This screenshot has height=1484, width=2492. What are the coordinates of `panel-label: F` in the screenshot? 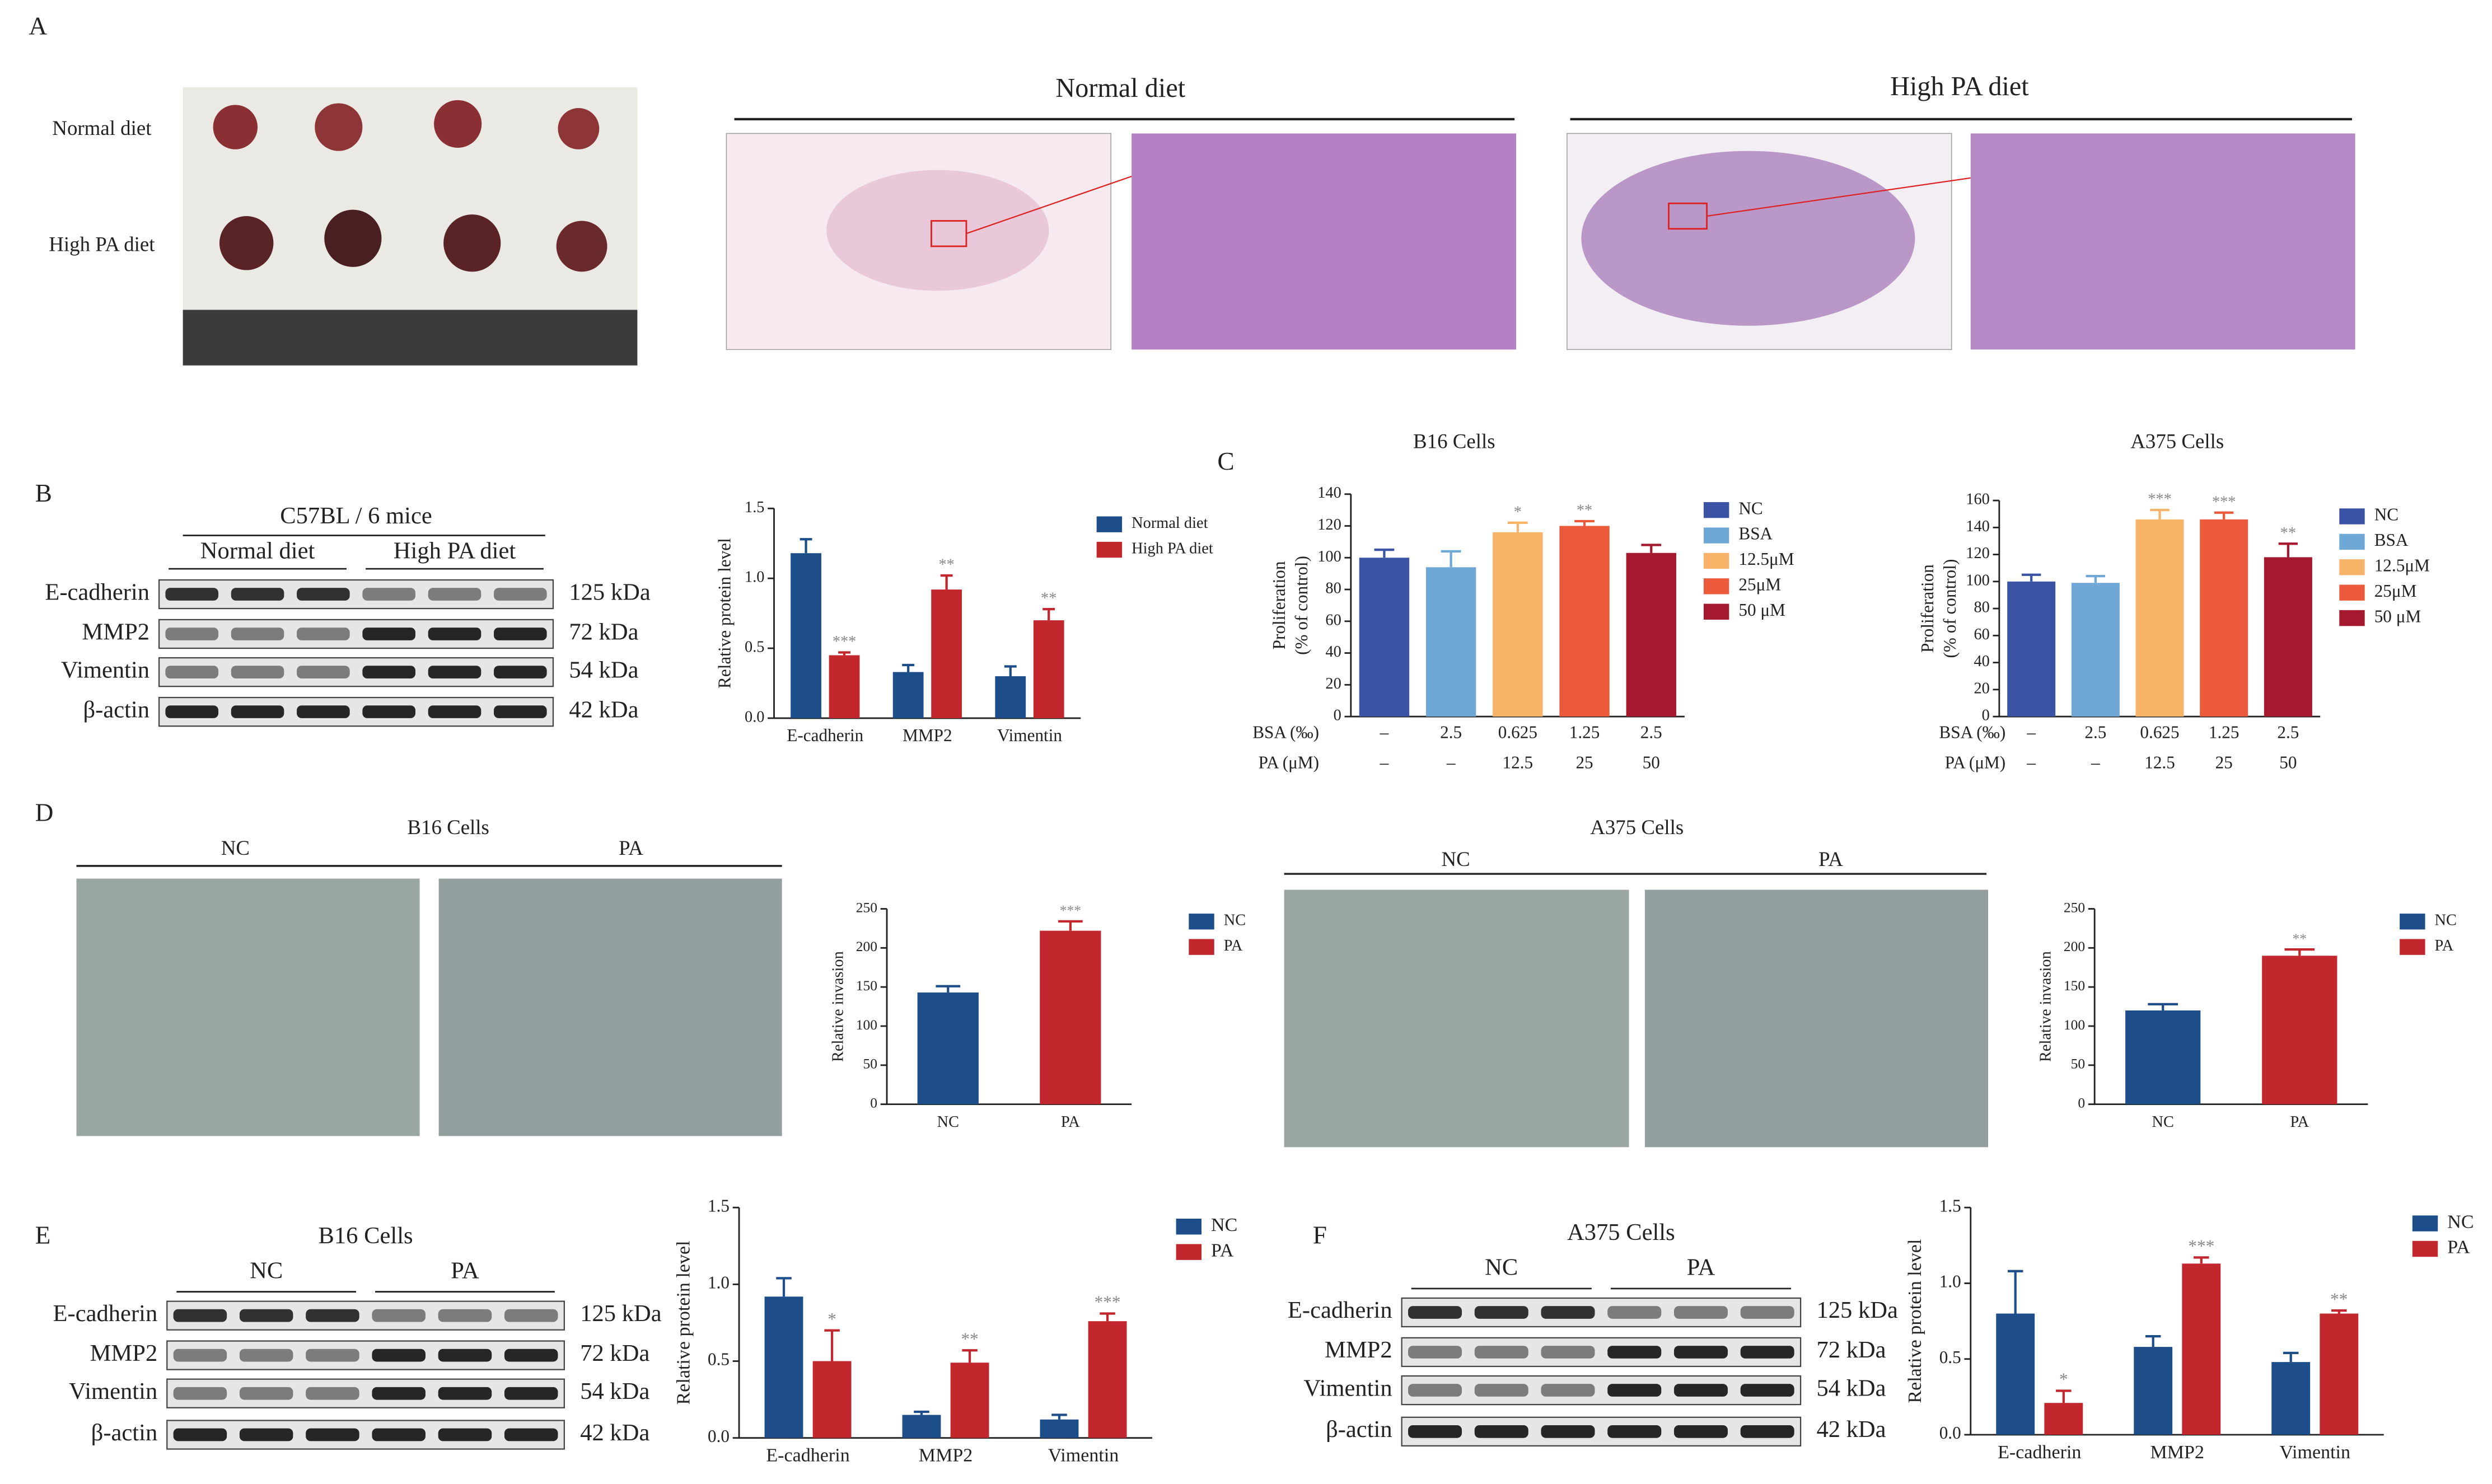 It's located at (1320, 1235).